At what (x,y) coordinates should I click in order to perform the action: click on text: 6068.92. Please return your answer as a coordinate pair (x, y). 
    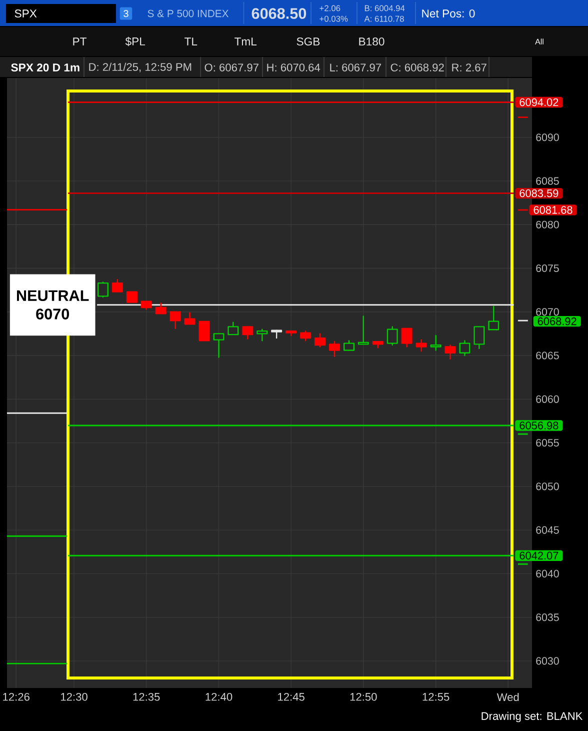
    Looking at the image, I should click on (557, 321).